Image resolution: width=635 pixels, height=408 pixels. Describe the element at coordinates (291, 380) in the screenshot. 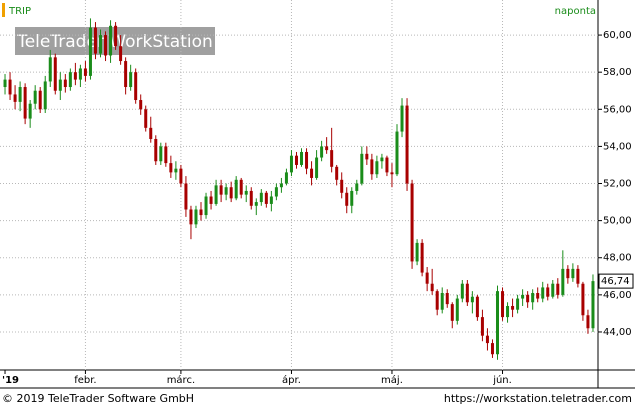

I see `x-tick-label: ápr.` at that location.